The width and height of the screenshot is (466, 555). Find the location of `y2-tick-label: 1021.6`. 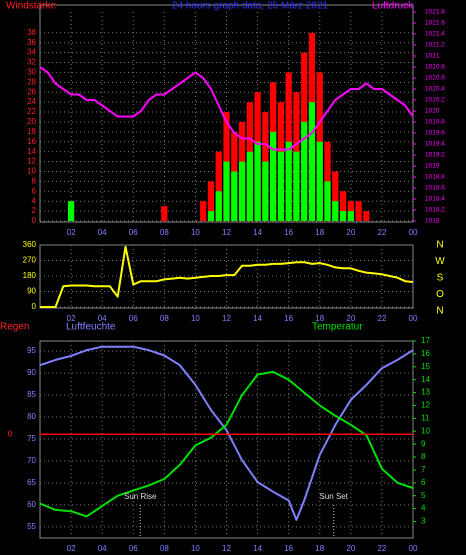

y2-tick-label: 1021.6 is located at coordinates (435, 23).